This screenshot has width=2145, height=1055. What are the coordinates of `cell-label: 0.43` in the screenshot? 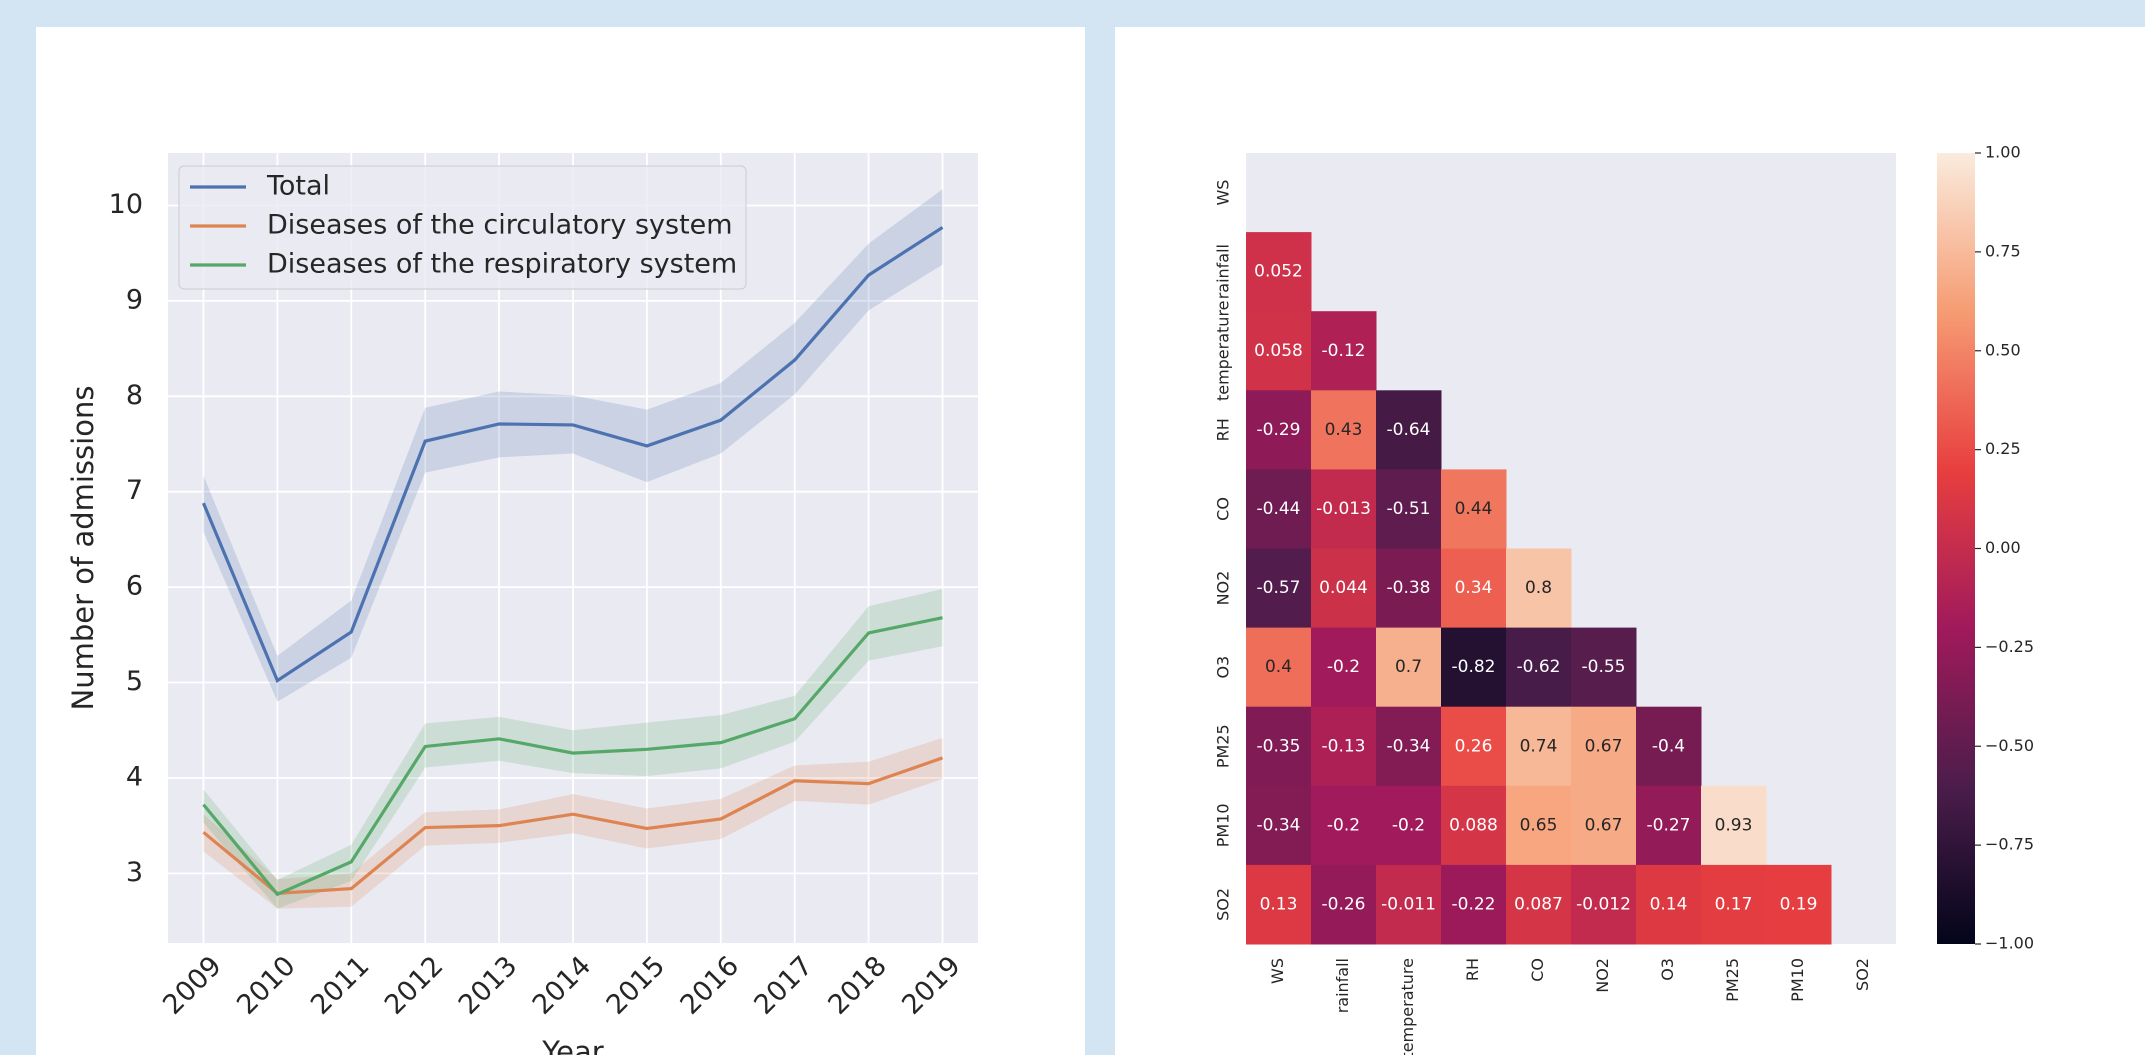 It's located at (1344, 430).